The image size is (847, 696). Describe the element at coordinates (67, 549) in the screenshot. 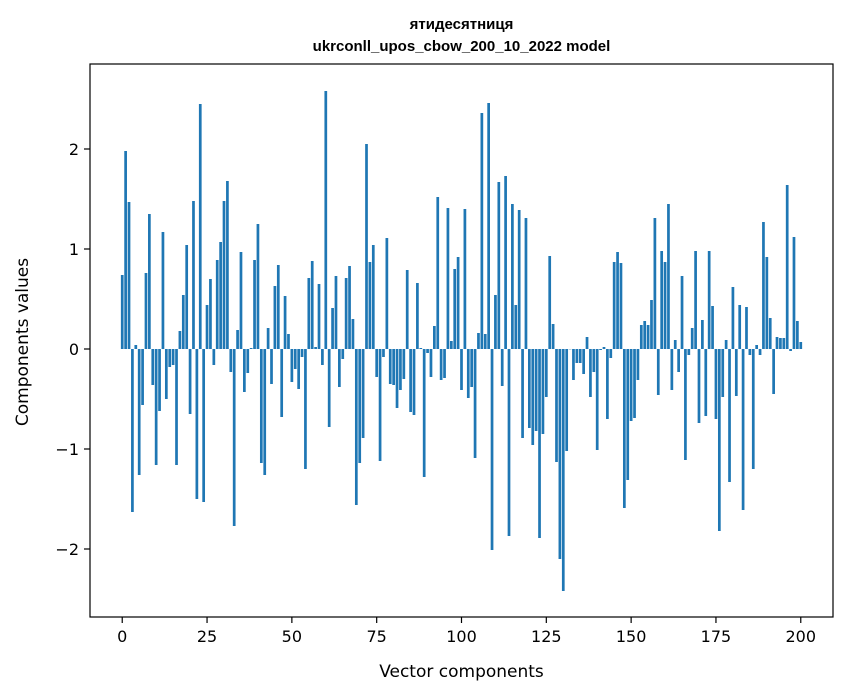

I see `y-tick-label: −2` at that location.